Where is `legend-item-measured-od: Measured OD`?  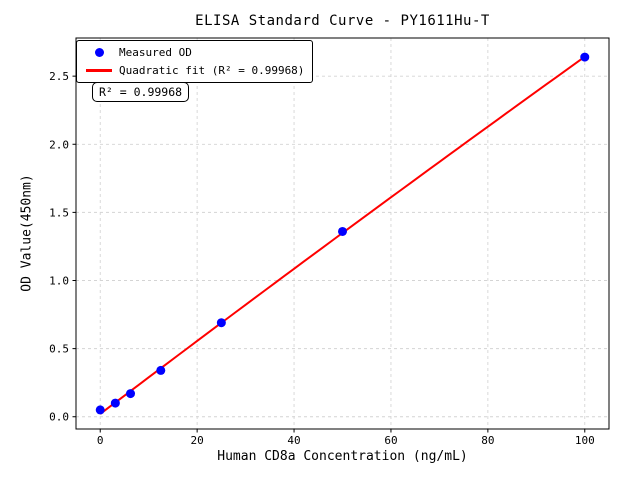
legend-item-measured-od: Measured OD is located at coordinates (194, 52).